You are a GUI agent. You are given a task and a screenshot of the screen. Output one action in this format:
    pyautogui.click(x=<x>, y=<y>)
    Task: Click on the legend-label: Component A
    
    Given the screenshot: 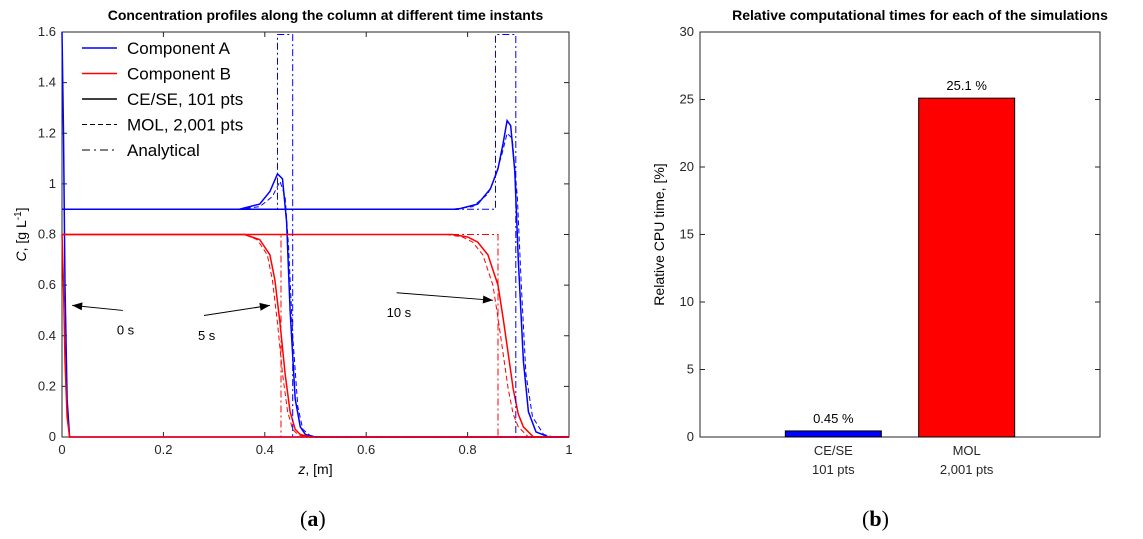 What is the action you would take?
    pyautogui.click(x=179, y=48)
    